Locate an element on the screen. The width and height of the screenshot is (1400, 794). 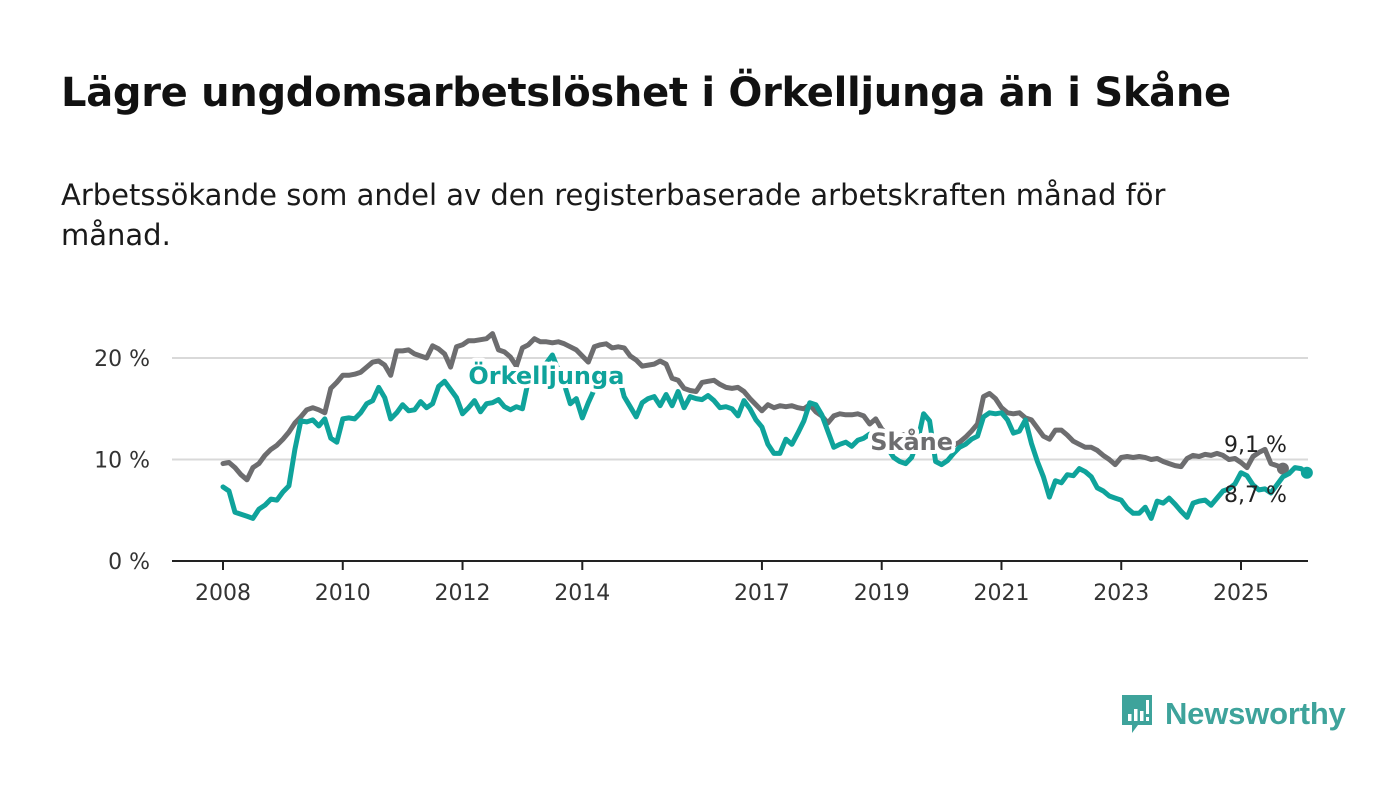
brand-logo: Newsworthy is located at coordinates (1232, 714).